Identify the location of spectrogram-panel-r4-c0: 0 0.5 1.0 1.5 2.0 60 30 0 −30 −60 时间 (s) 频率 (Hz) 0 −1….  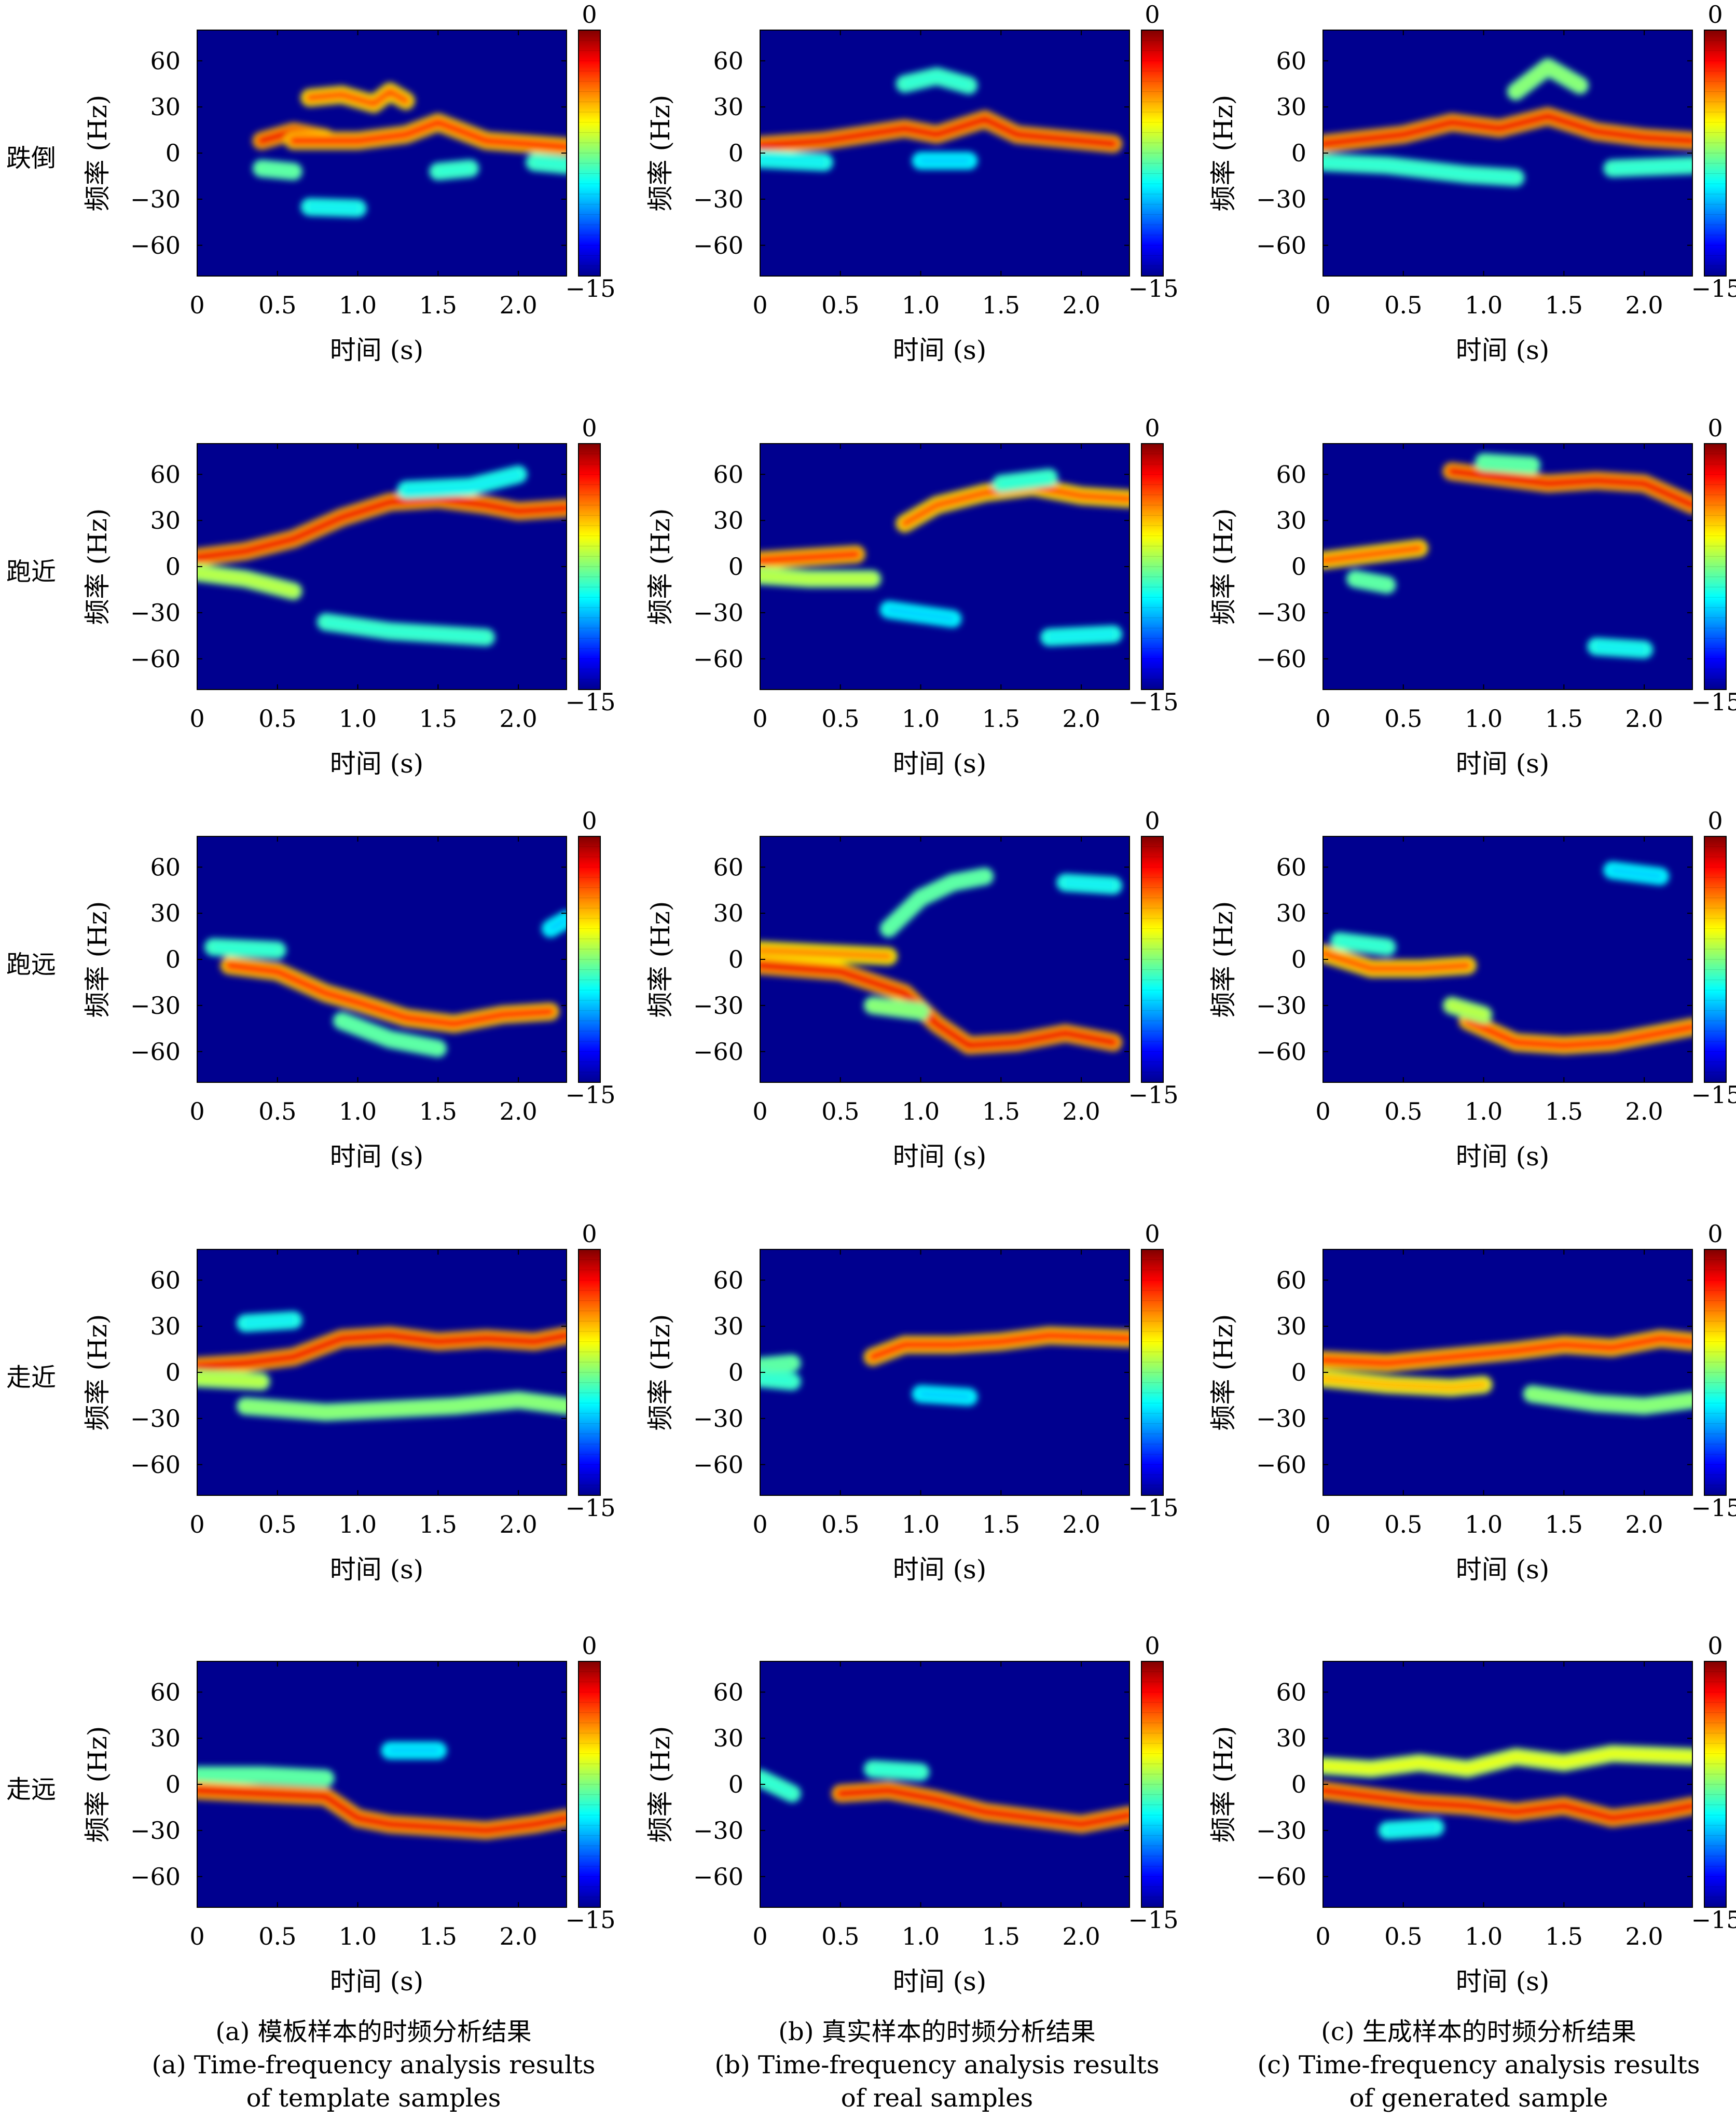
(349, 1815).